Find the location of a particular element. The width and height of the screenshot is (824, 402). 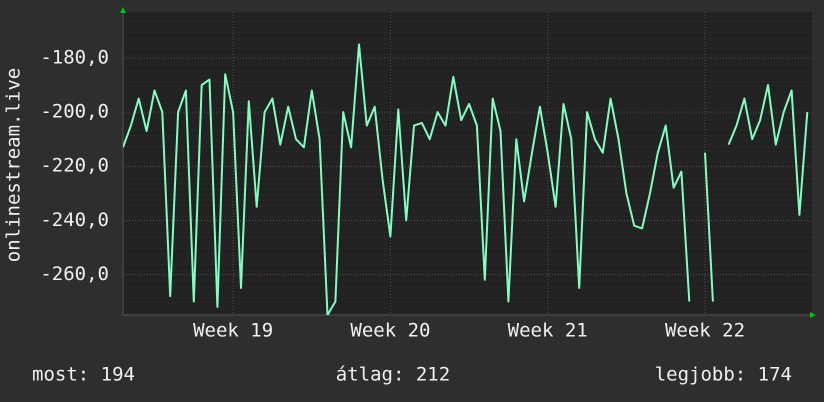

footer-stat: átlag: 212 is located at coordinates (393, 375).